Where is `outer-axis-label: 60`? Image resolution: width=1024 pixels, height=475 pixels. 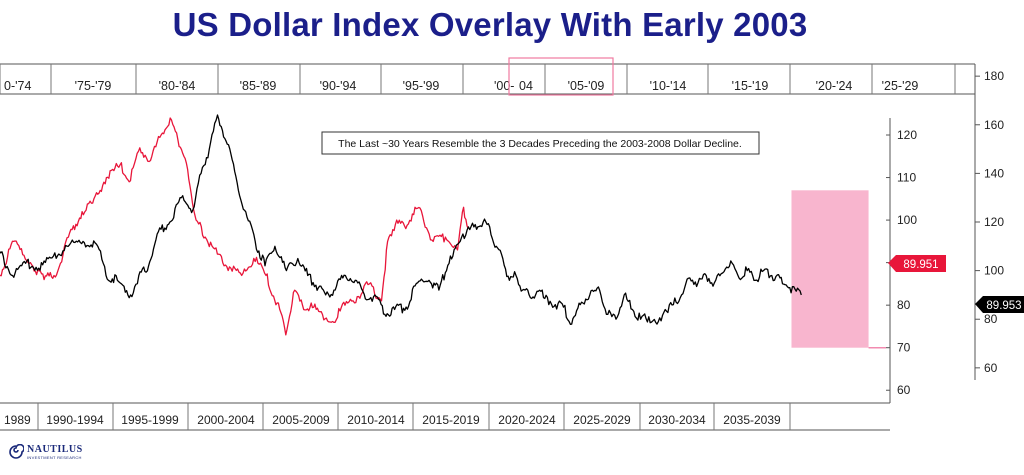 outer-axis-label: 60 is located at coordinates (991, 368).